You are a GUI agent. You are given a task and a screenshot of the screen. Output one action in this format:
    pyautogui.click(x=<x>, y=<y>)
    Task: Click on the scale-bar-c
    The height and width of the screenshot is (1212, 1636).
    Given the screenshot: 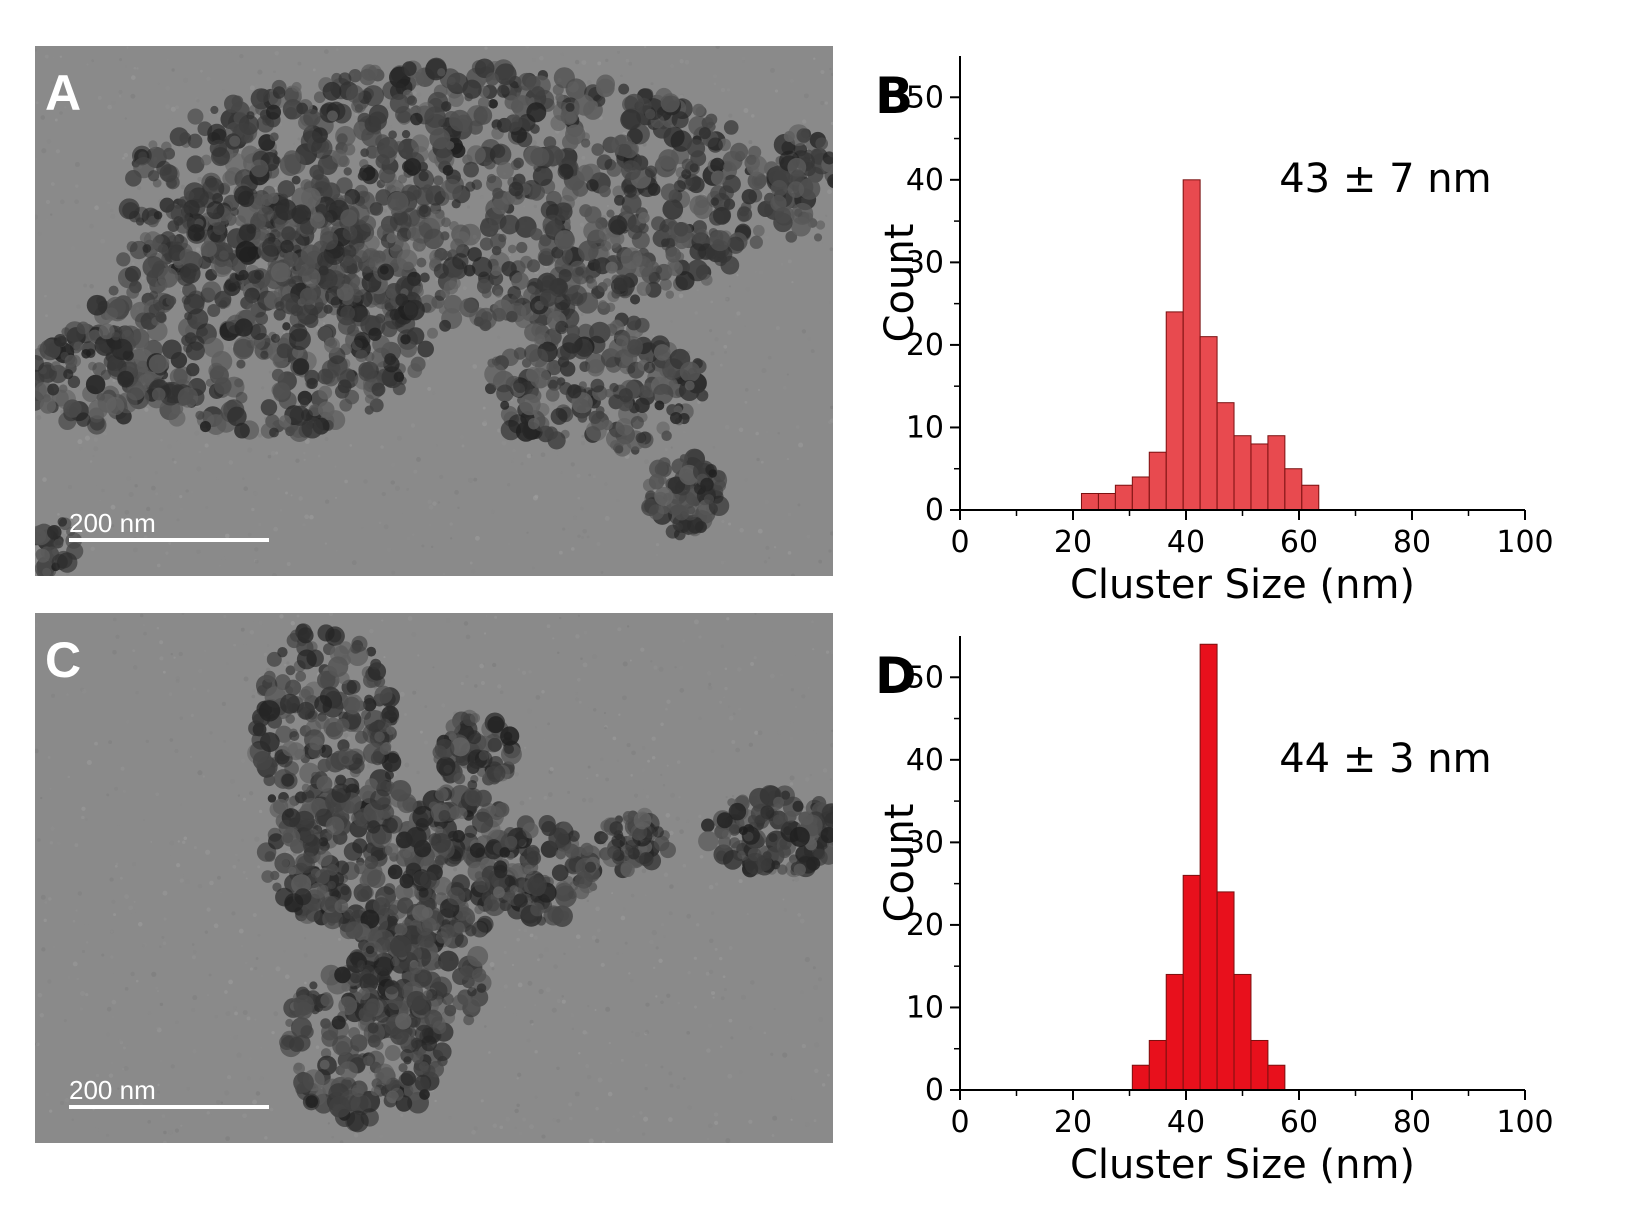 What is the action you would take?
    pyautogui.click(x=169, y=1107)
    